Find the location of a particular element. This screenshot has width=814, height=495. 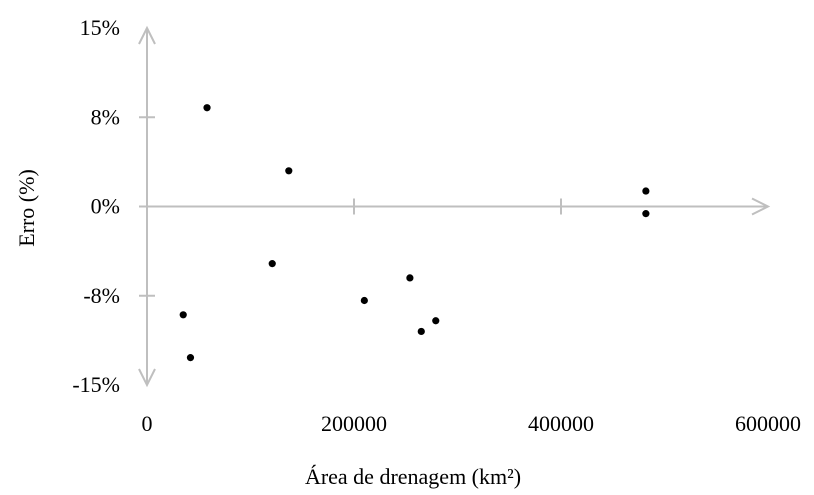

y-tick-label: 8% is located at coordinates (105, 116).